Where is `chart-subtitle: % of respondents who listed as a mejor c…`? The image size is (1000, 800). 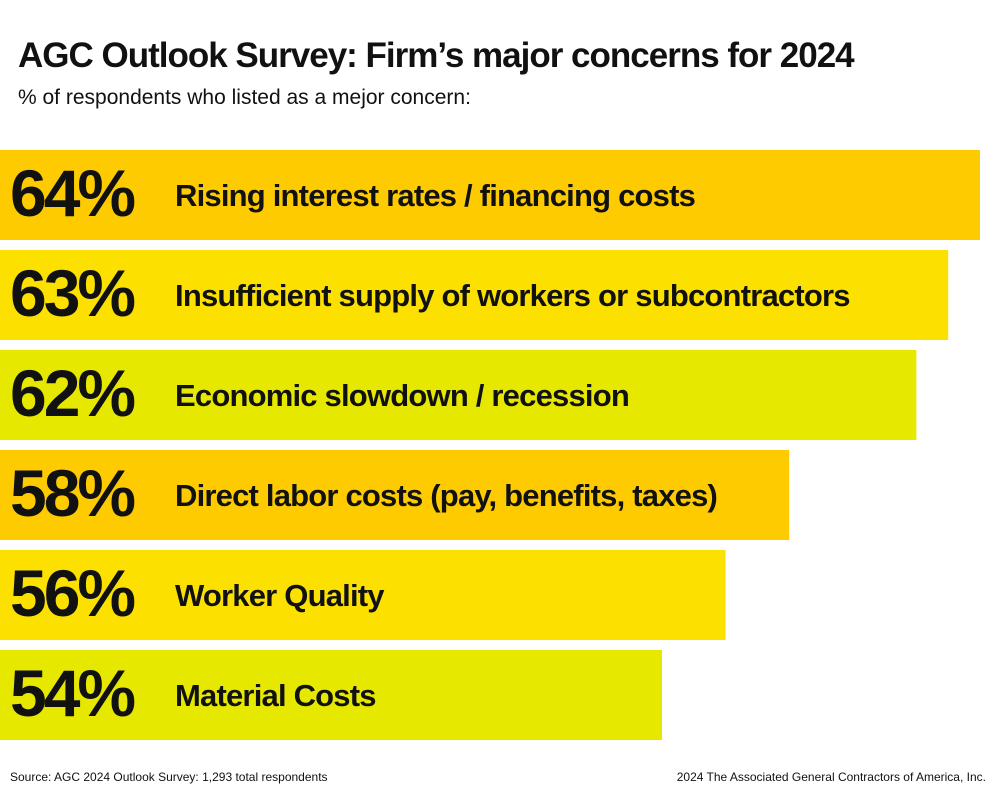 chart-subtitle: % of respondents who listed as a mejor c… is located at coordinates (244, 97).